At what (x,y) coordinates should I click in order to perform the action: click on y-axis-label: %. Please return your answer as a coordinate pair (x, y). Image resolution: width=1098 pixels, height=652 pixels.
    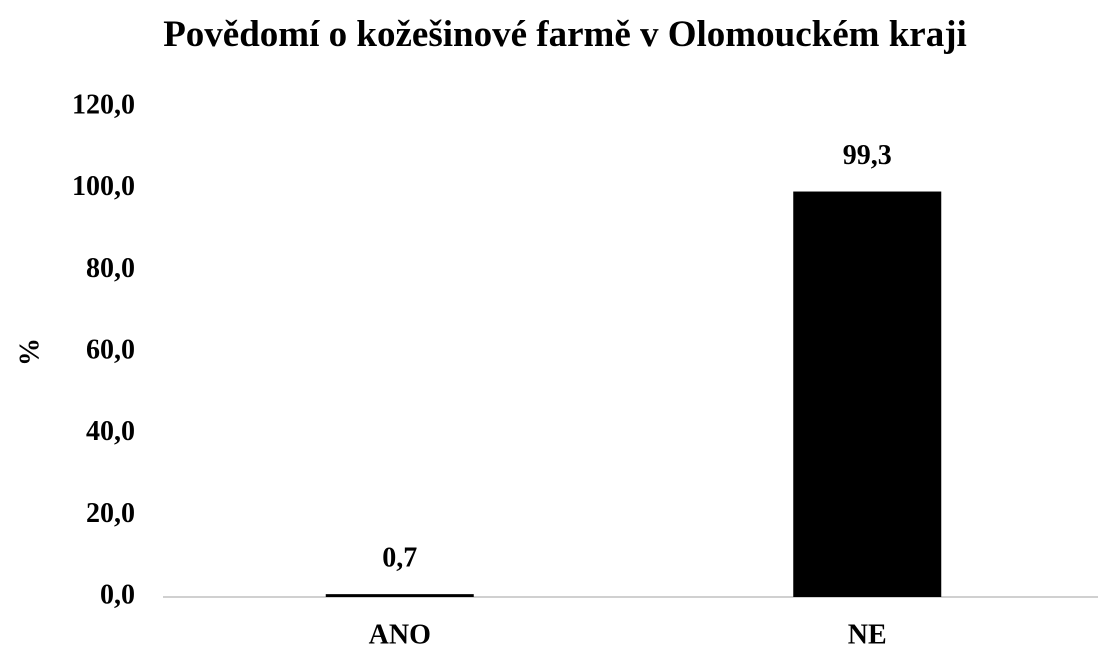
    Looking at the image, I should click on (29, 352).